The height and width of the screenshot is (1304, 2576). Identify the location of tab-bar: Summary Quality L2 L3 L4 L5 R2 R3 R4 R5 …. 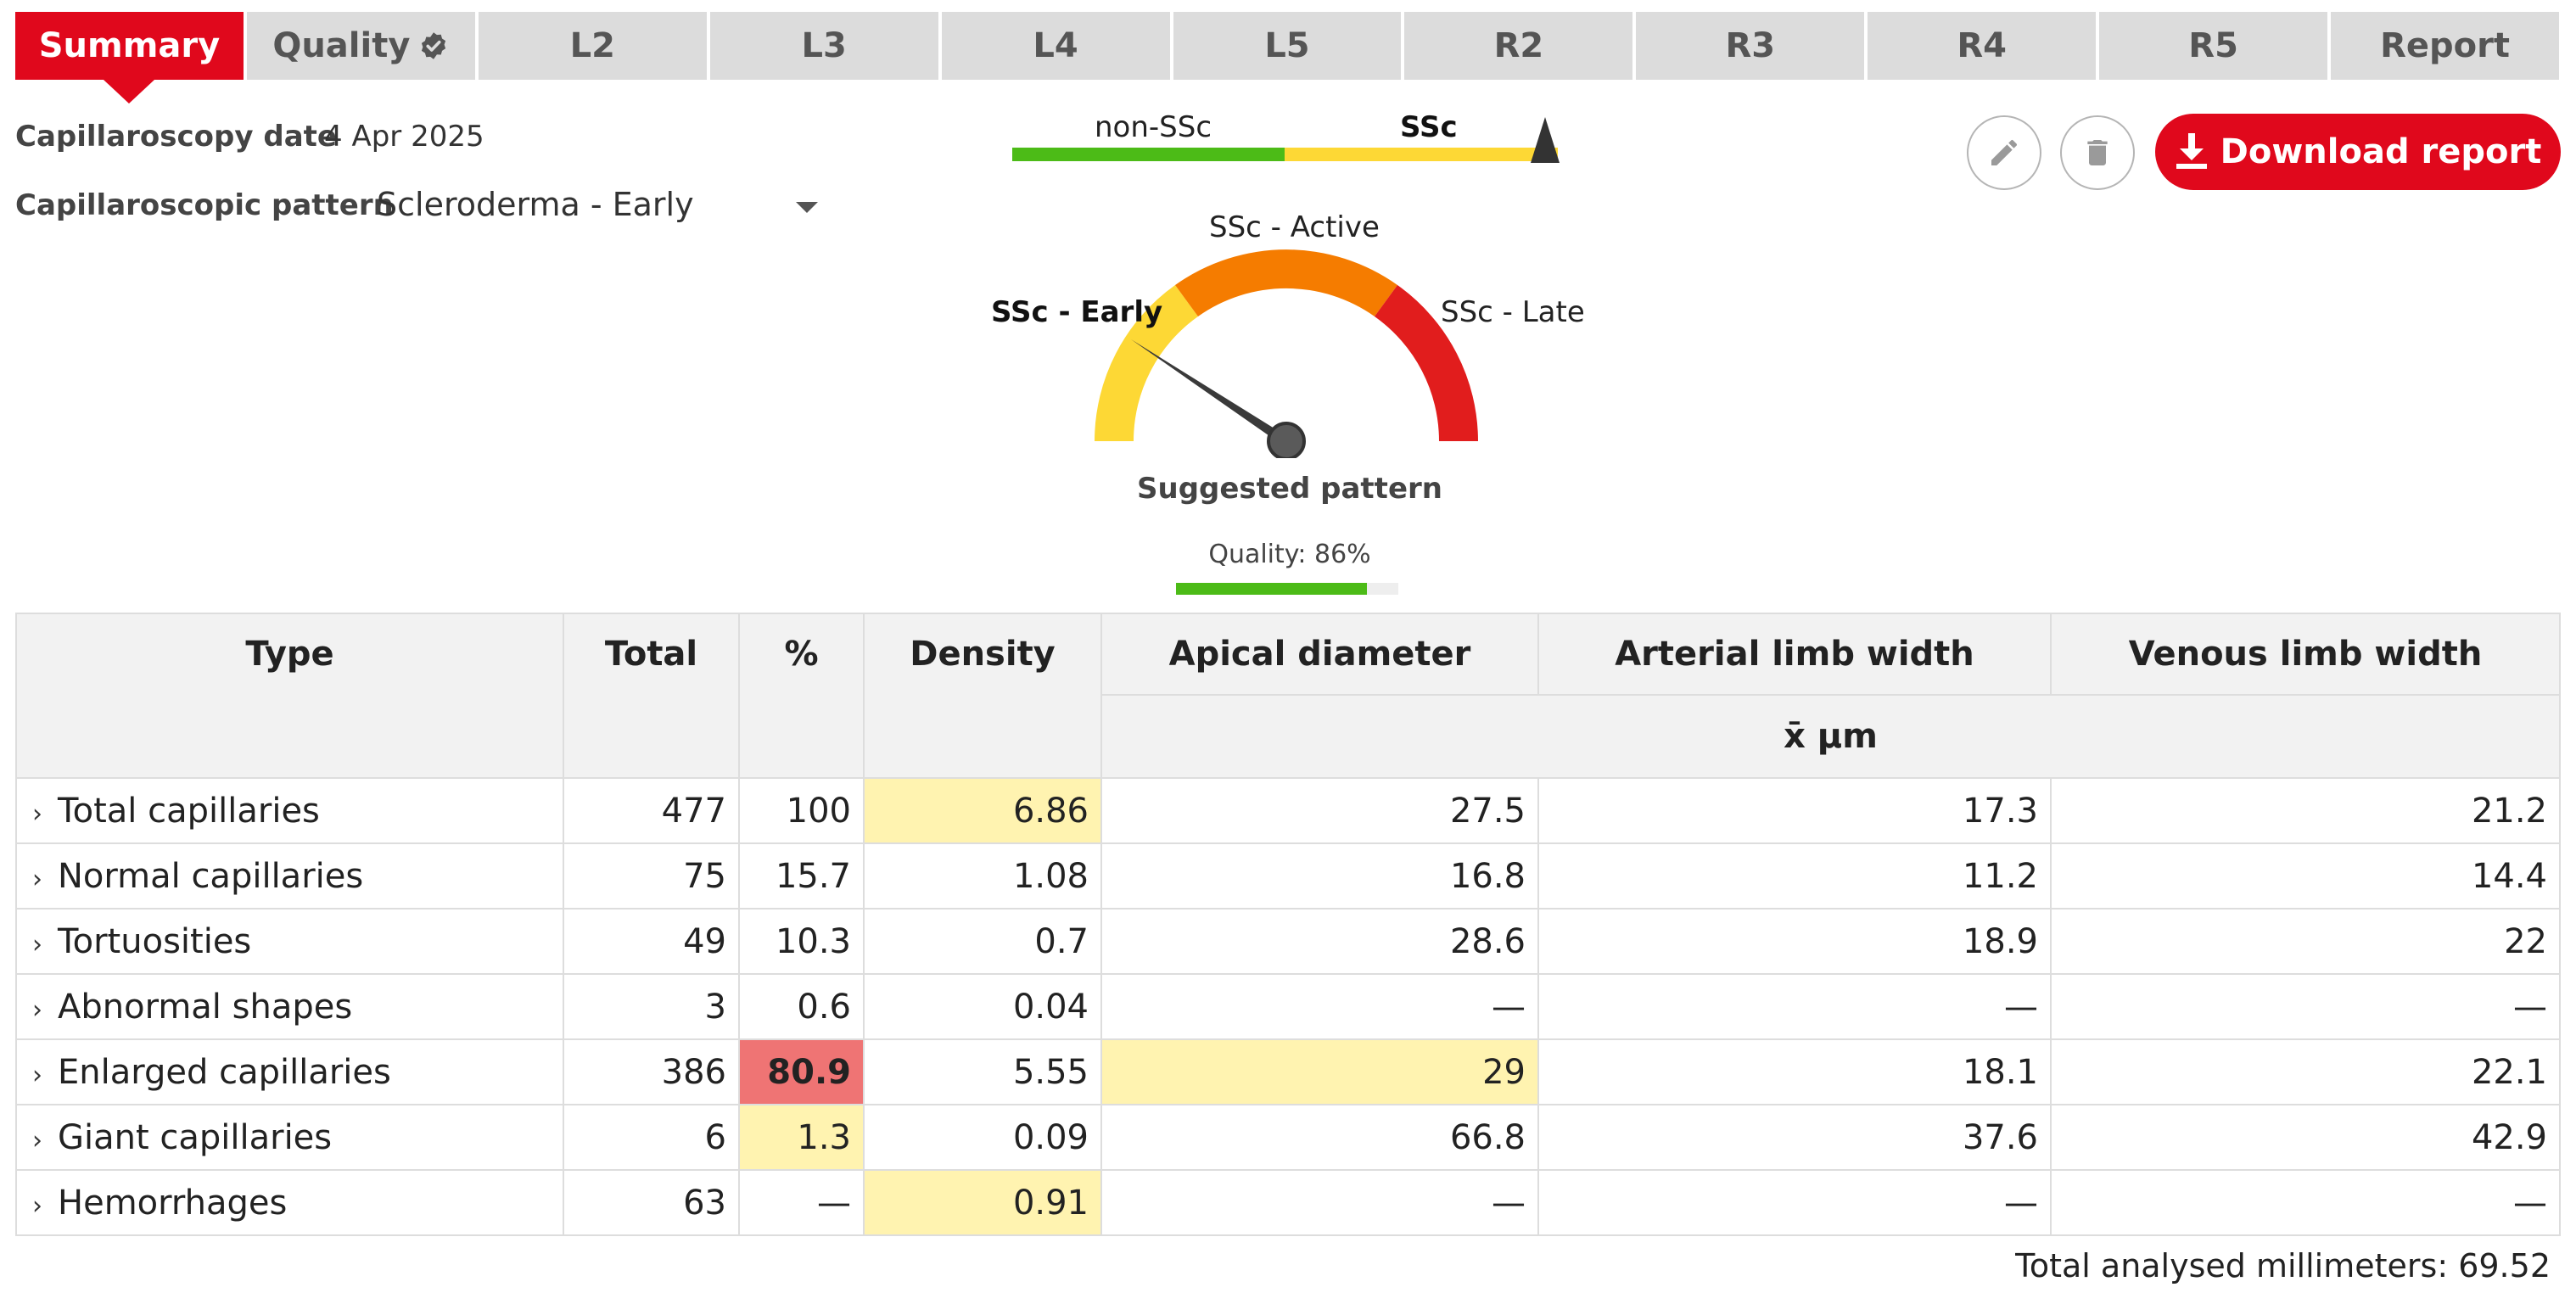
(1287, 46).